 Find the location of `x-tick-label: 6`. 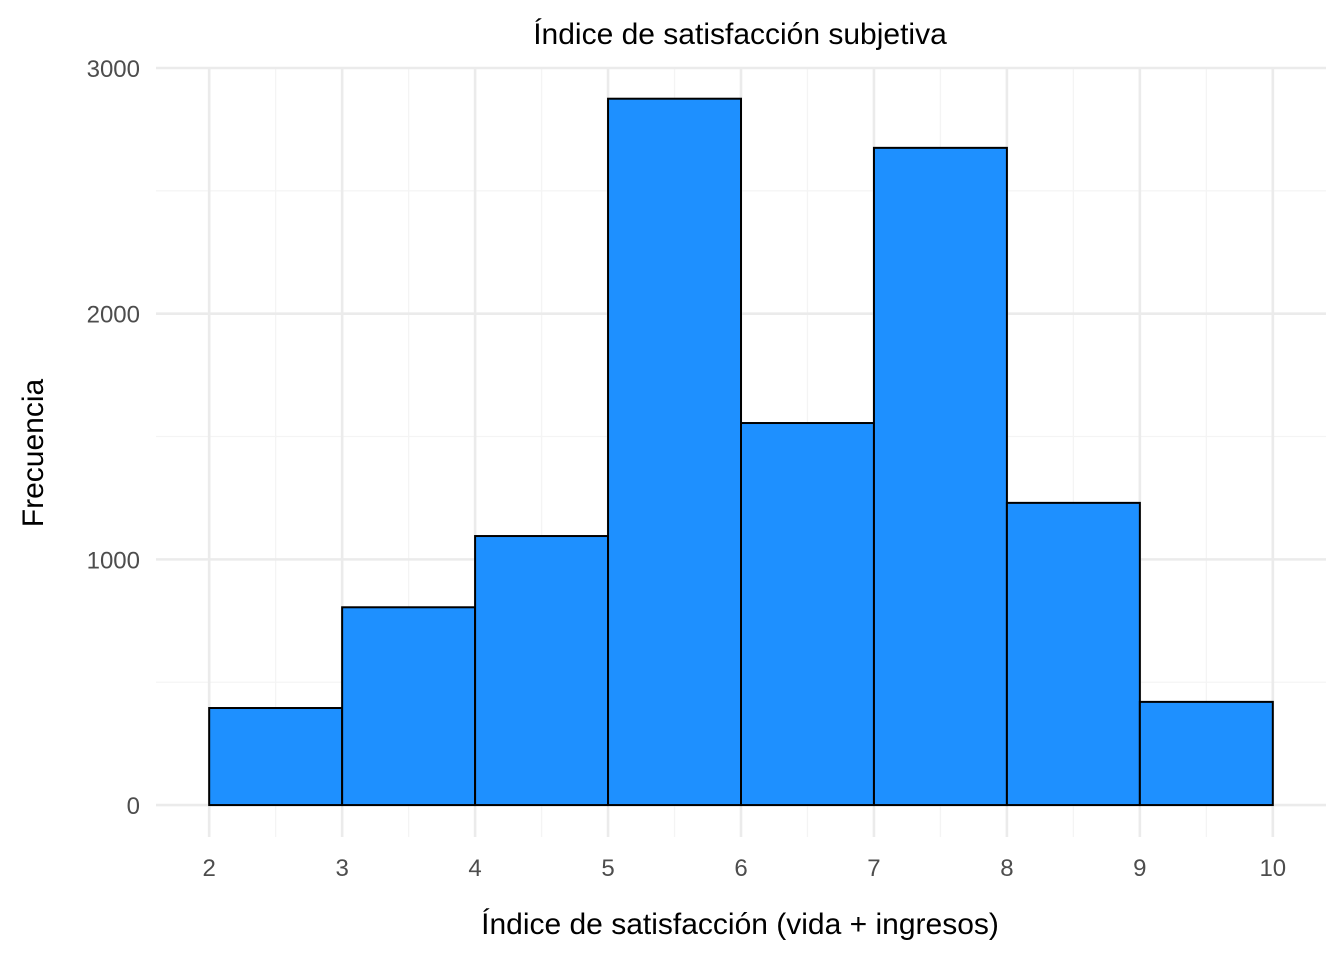

x-tick-label: 6 is located at coordinates (740, 868).